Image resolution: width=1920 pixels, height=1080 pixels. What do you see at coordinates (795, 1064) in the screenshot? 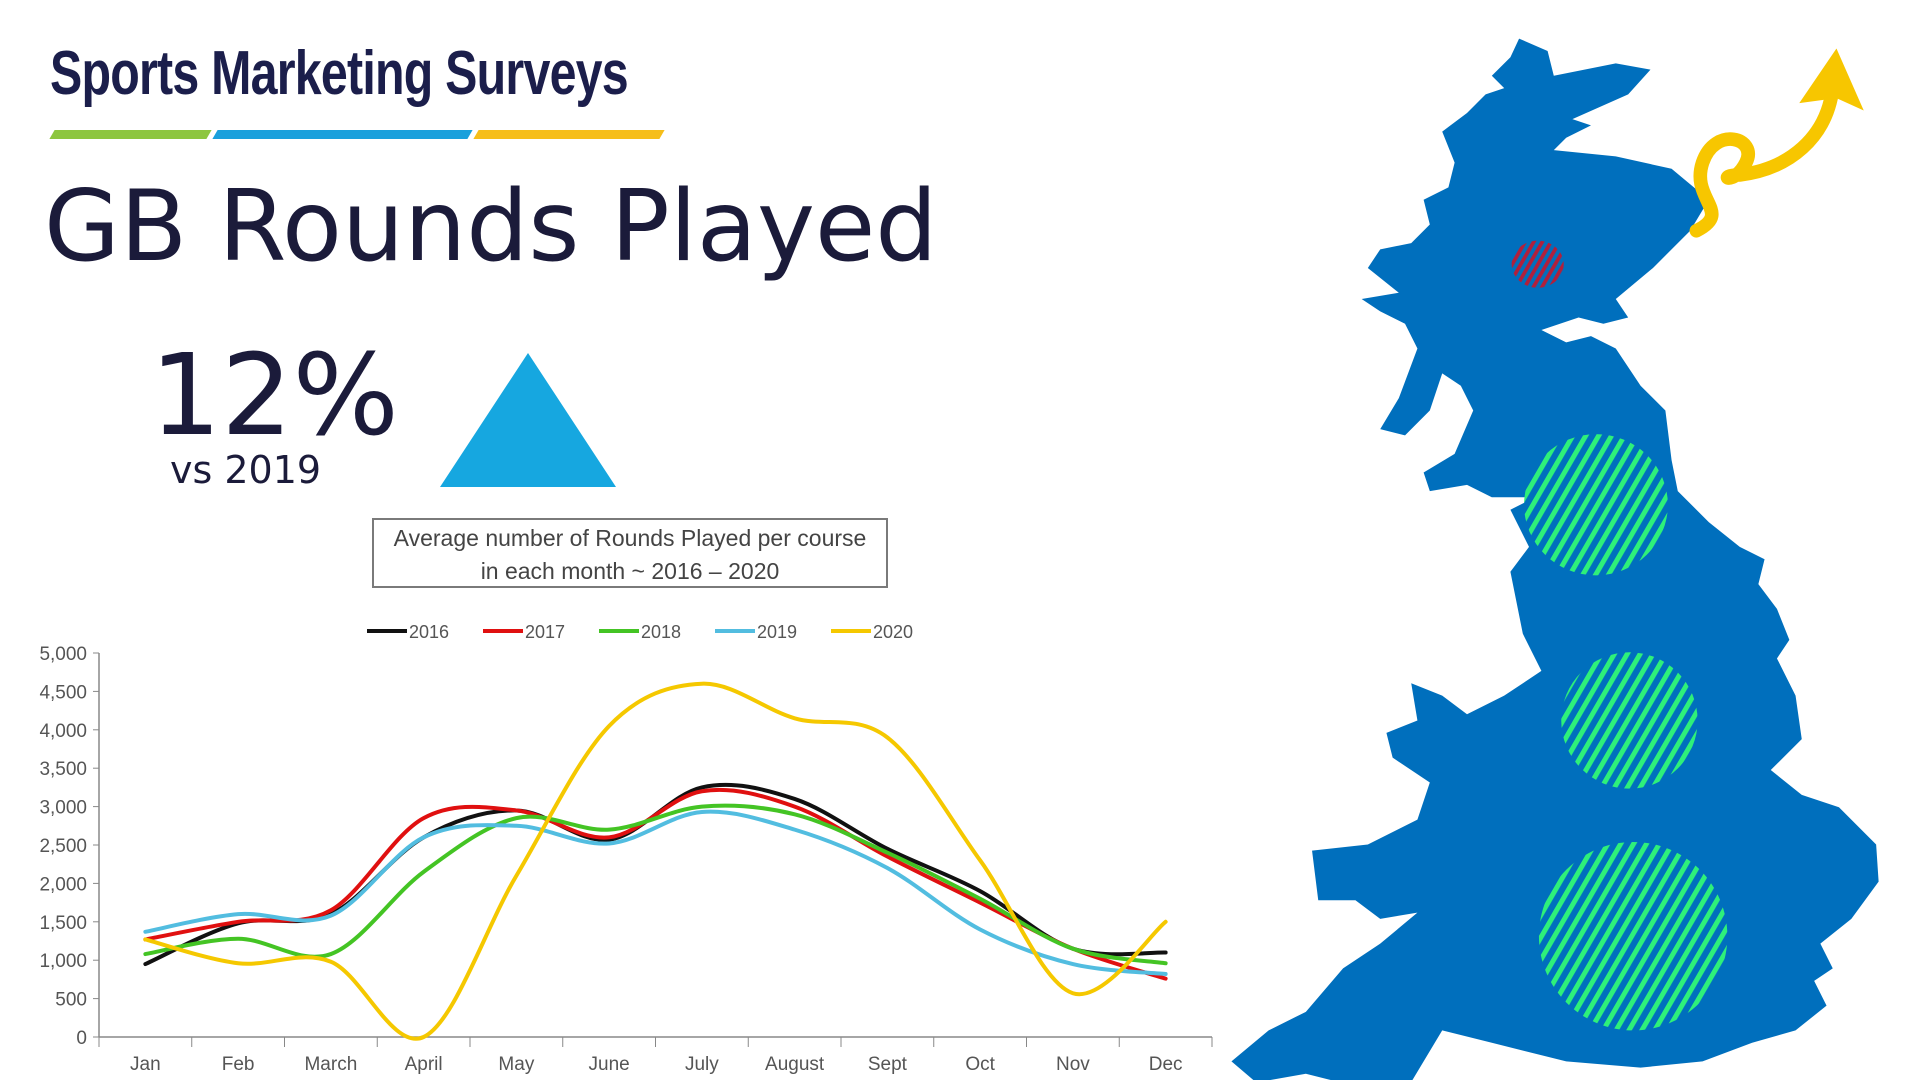
I see `x-tick-label: August` at bounding box center [795, 1064].